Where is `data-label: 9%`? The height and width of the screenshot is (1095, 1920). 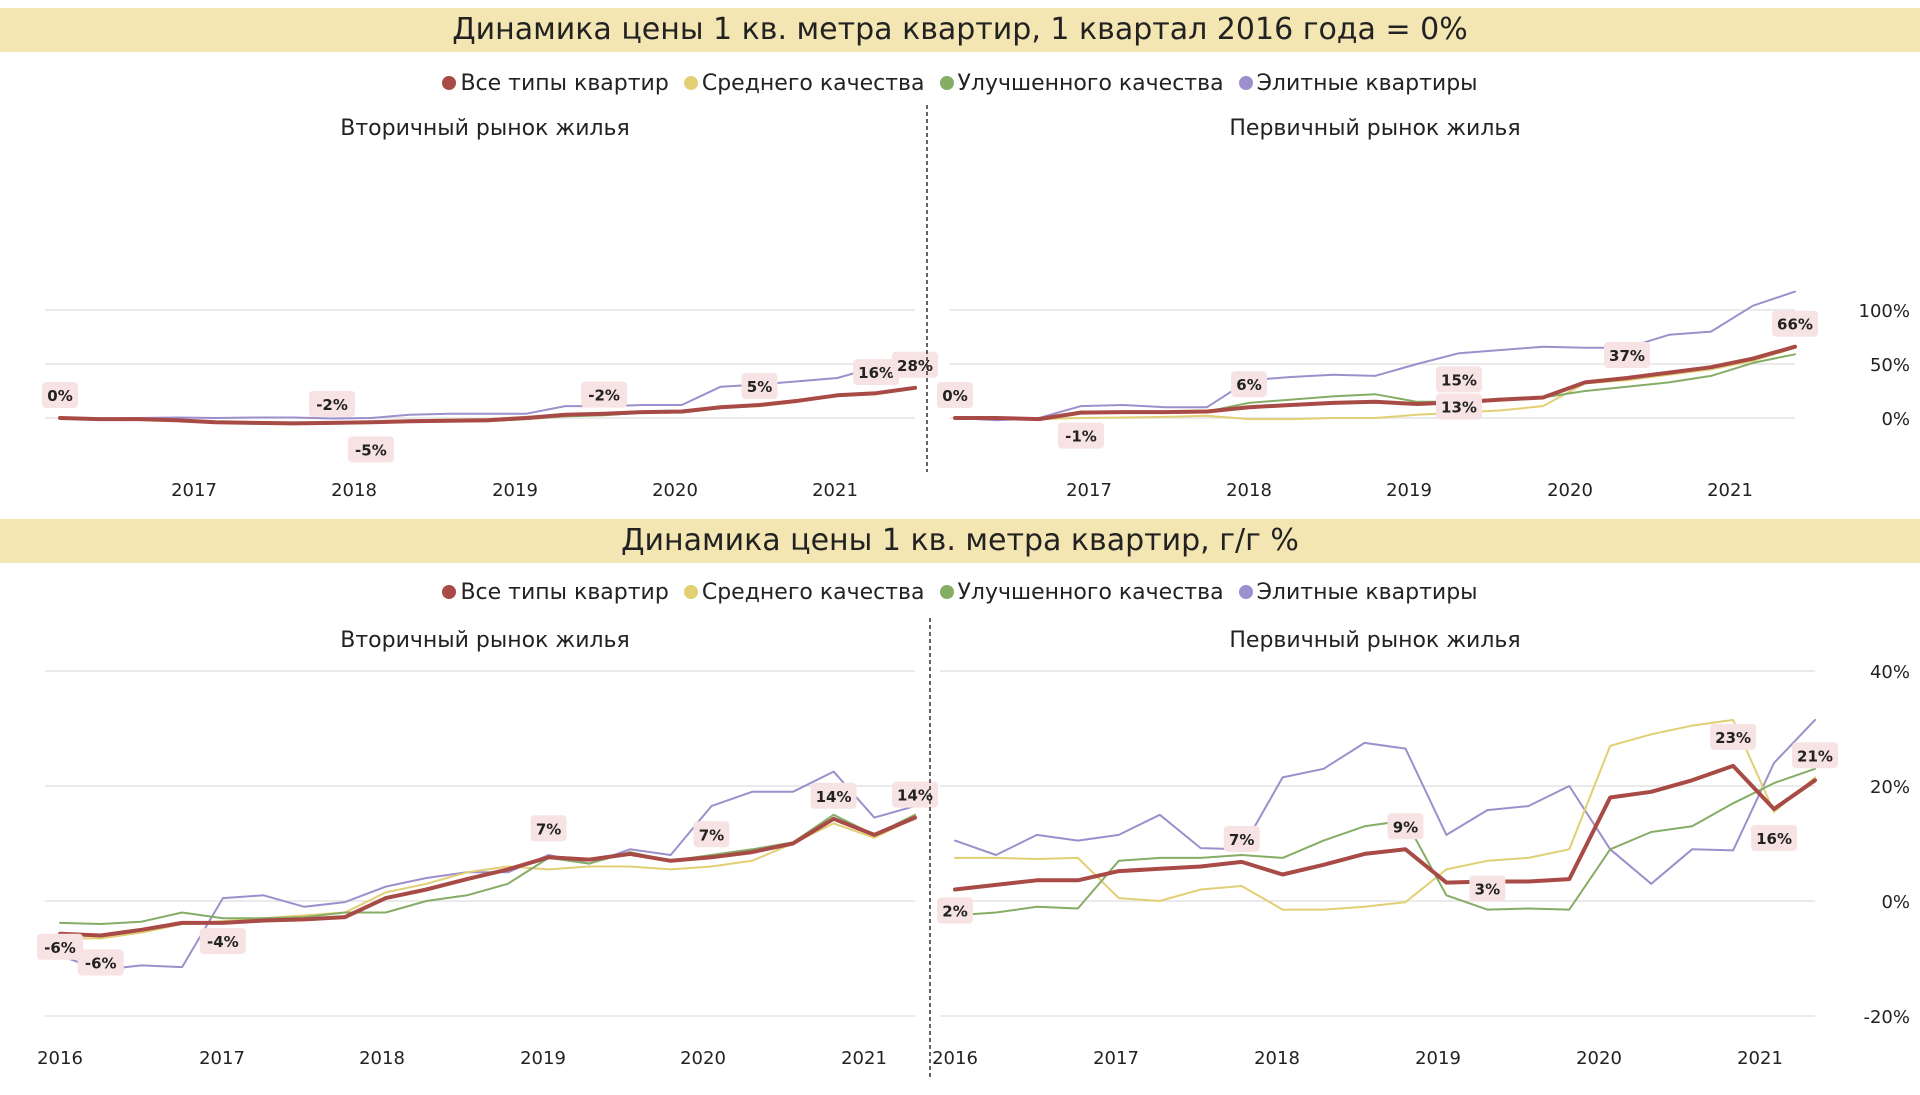
data-label: 9% is located at coordinates (1405, 827).